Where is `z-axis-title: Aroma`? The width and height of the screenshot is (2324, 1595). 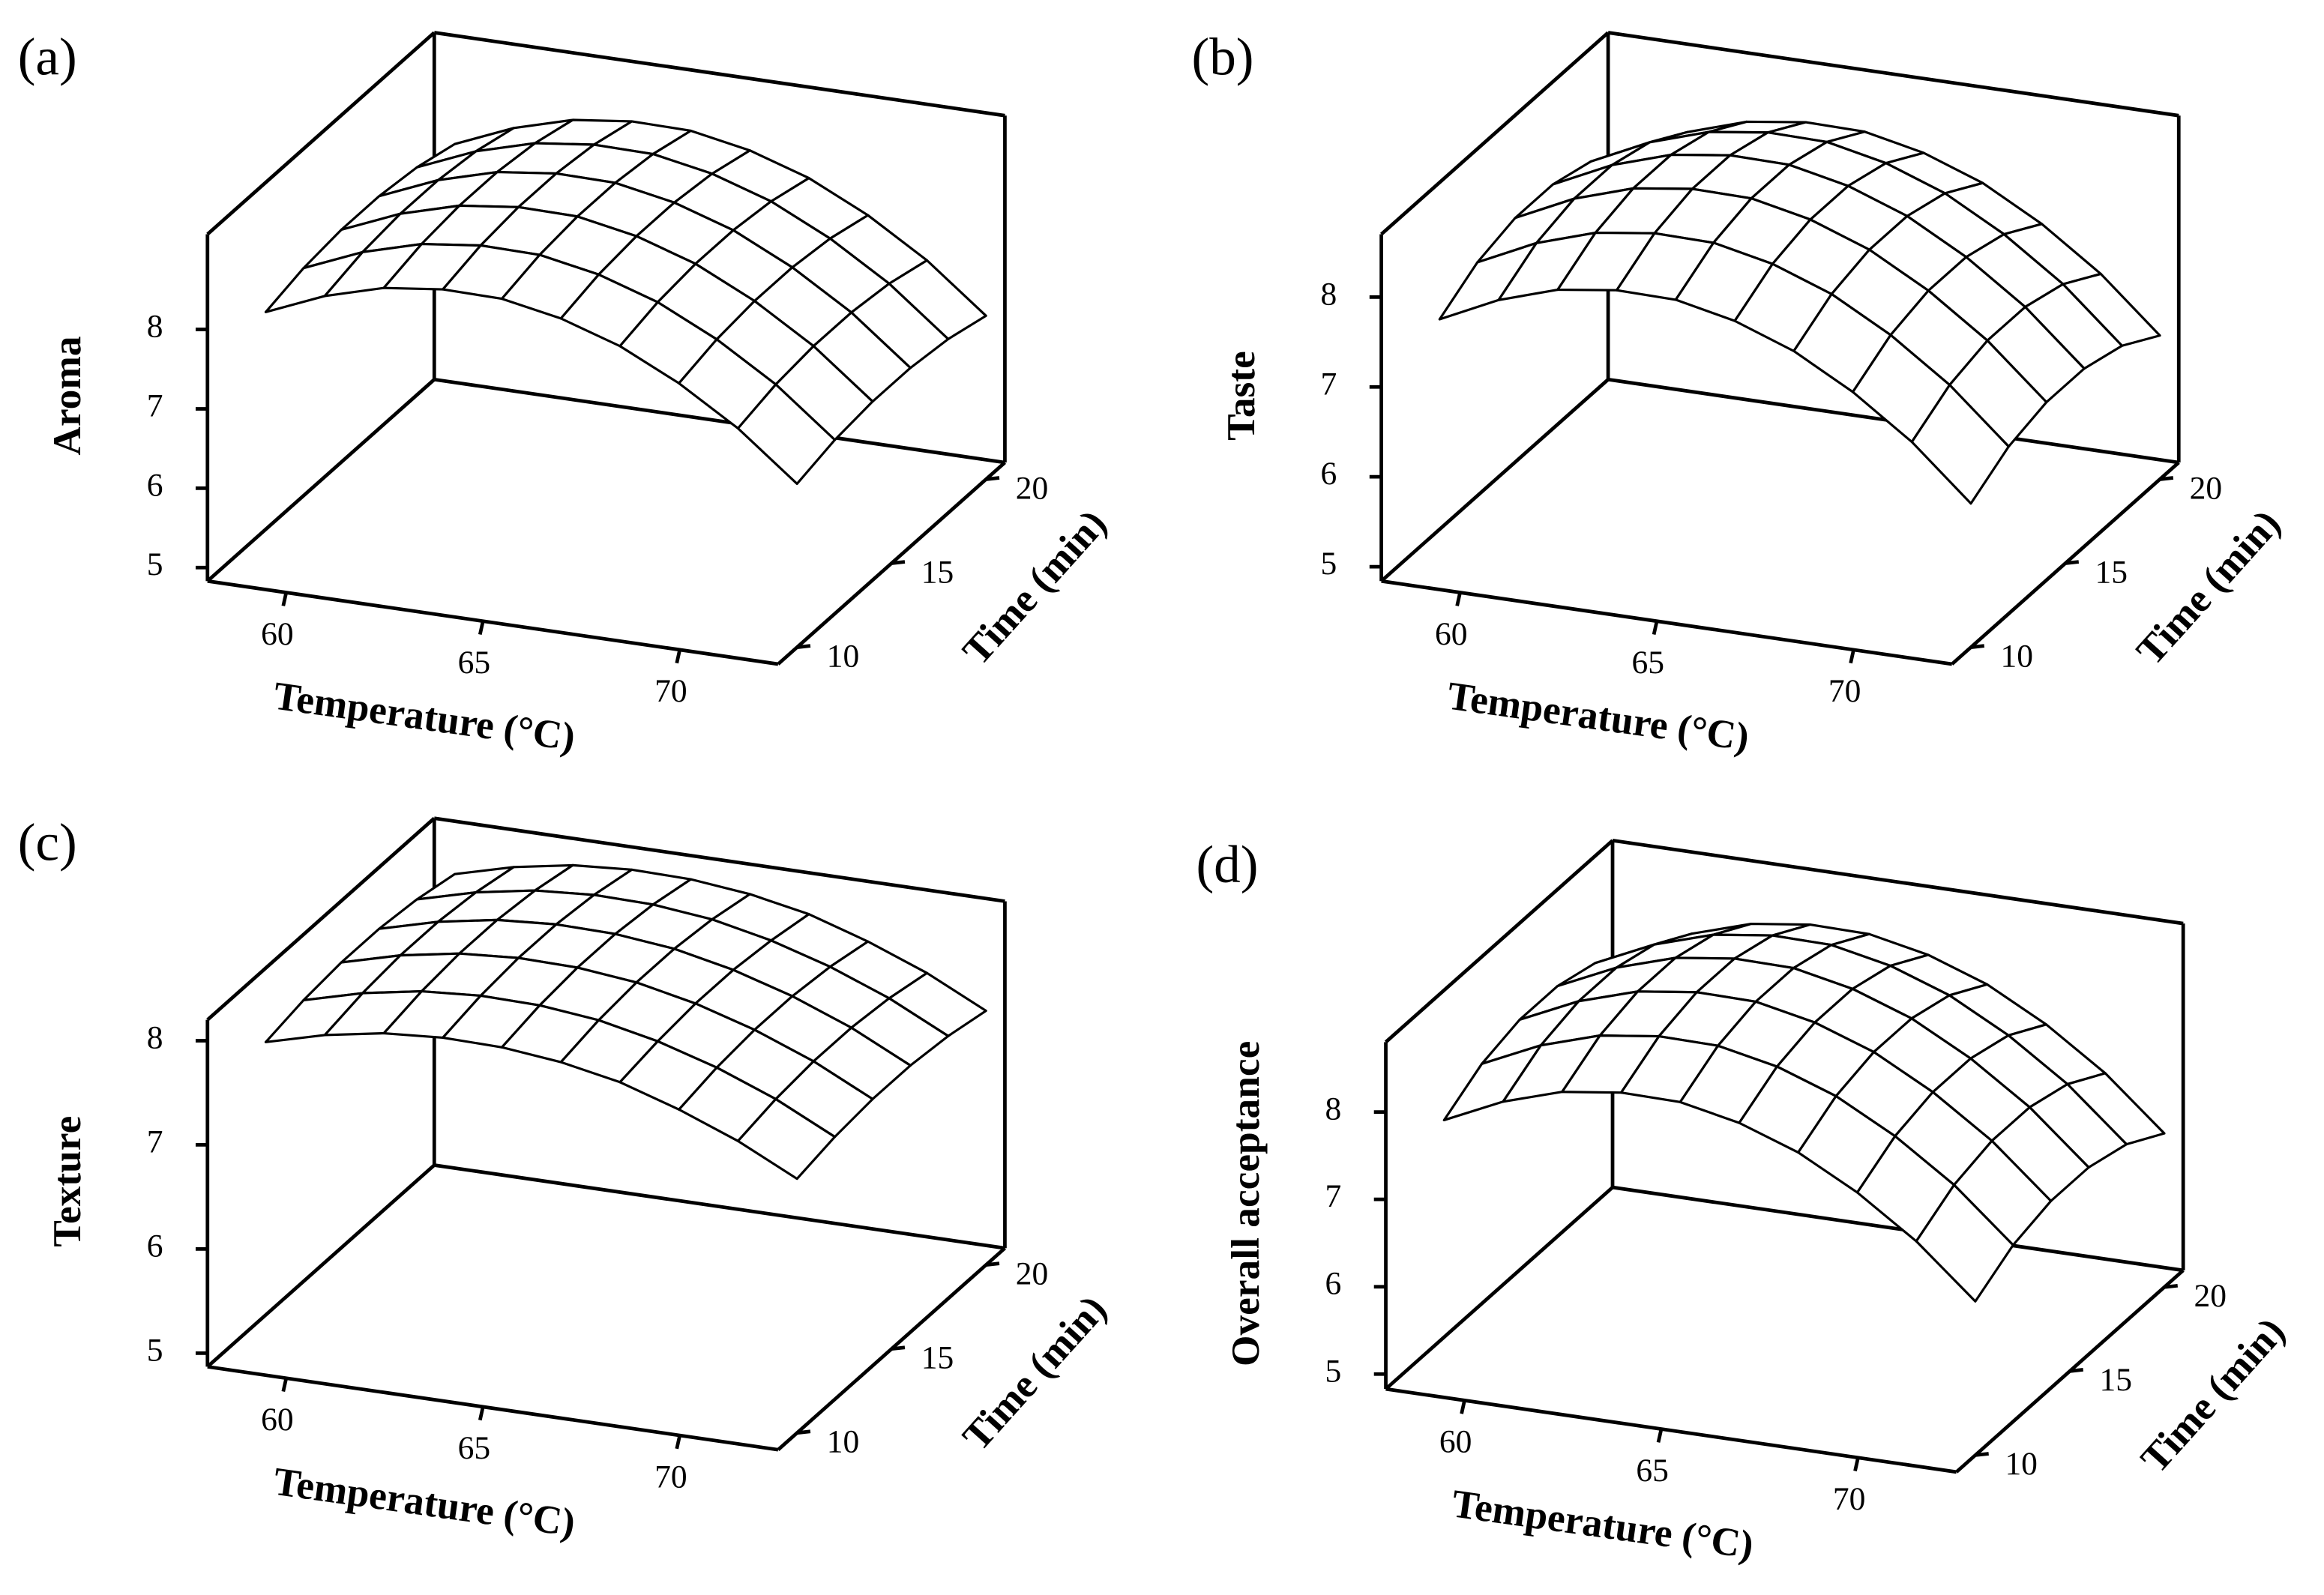
z-axis-title: Aroma is located at coordinates (66, 395).